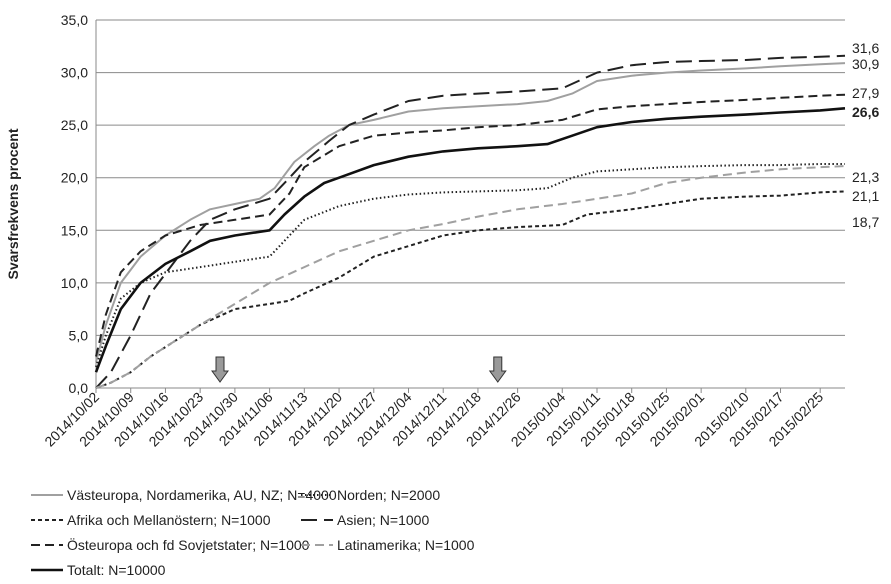 The width and height of the screenshot is (891, 584). What do you see at coordinates (383, 520) in the screenshot?
I see `legend-label: Asien; N=1000` at bounding box center [383, 520].